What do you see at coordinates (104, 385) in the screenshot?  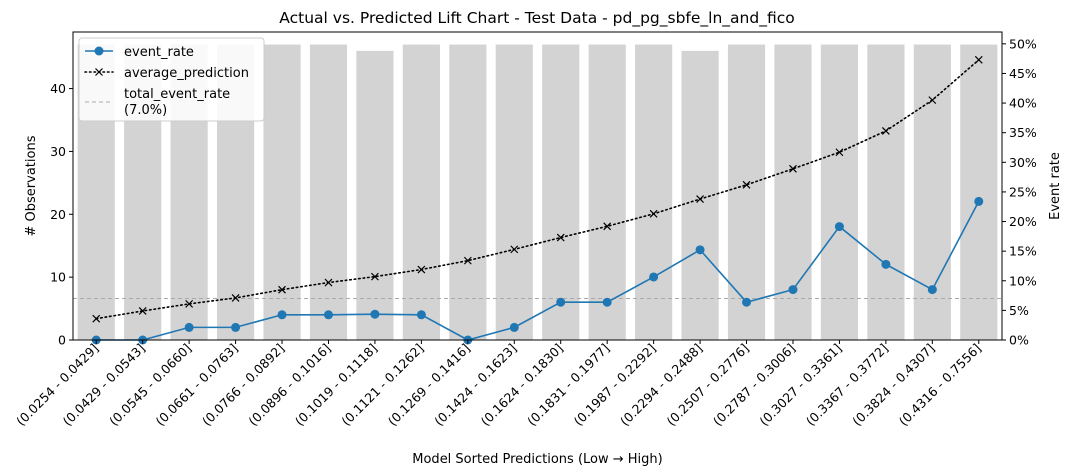 I see `x-tick-label: (0.0429 - 0.0543]` at bounding box center [104, 385].